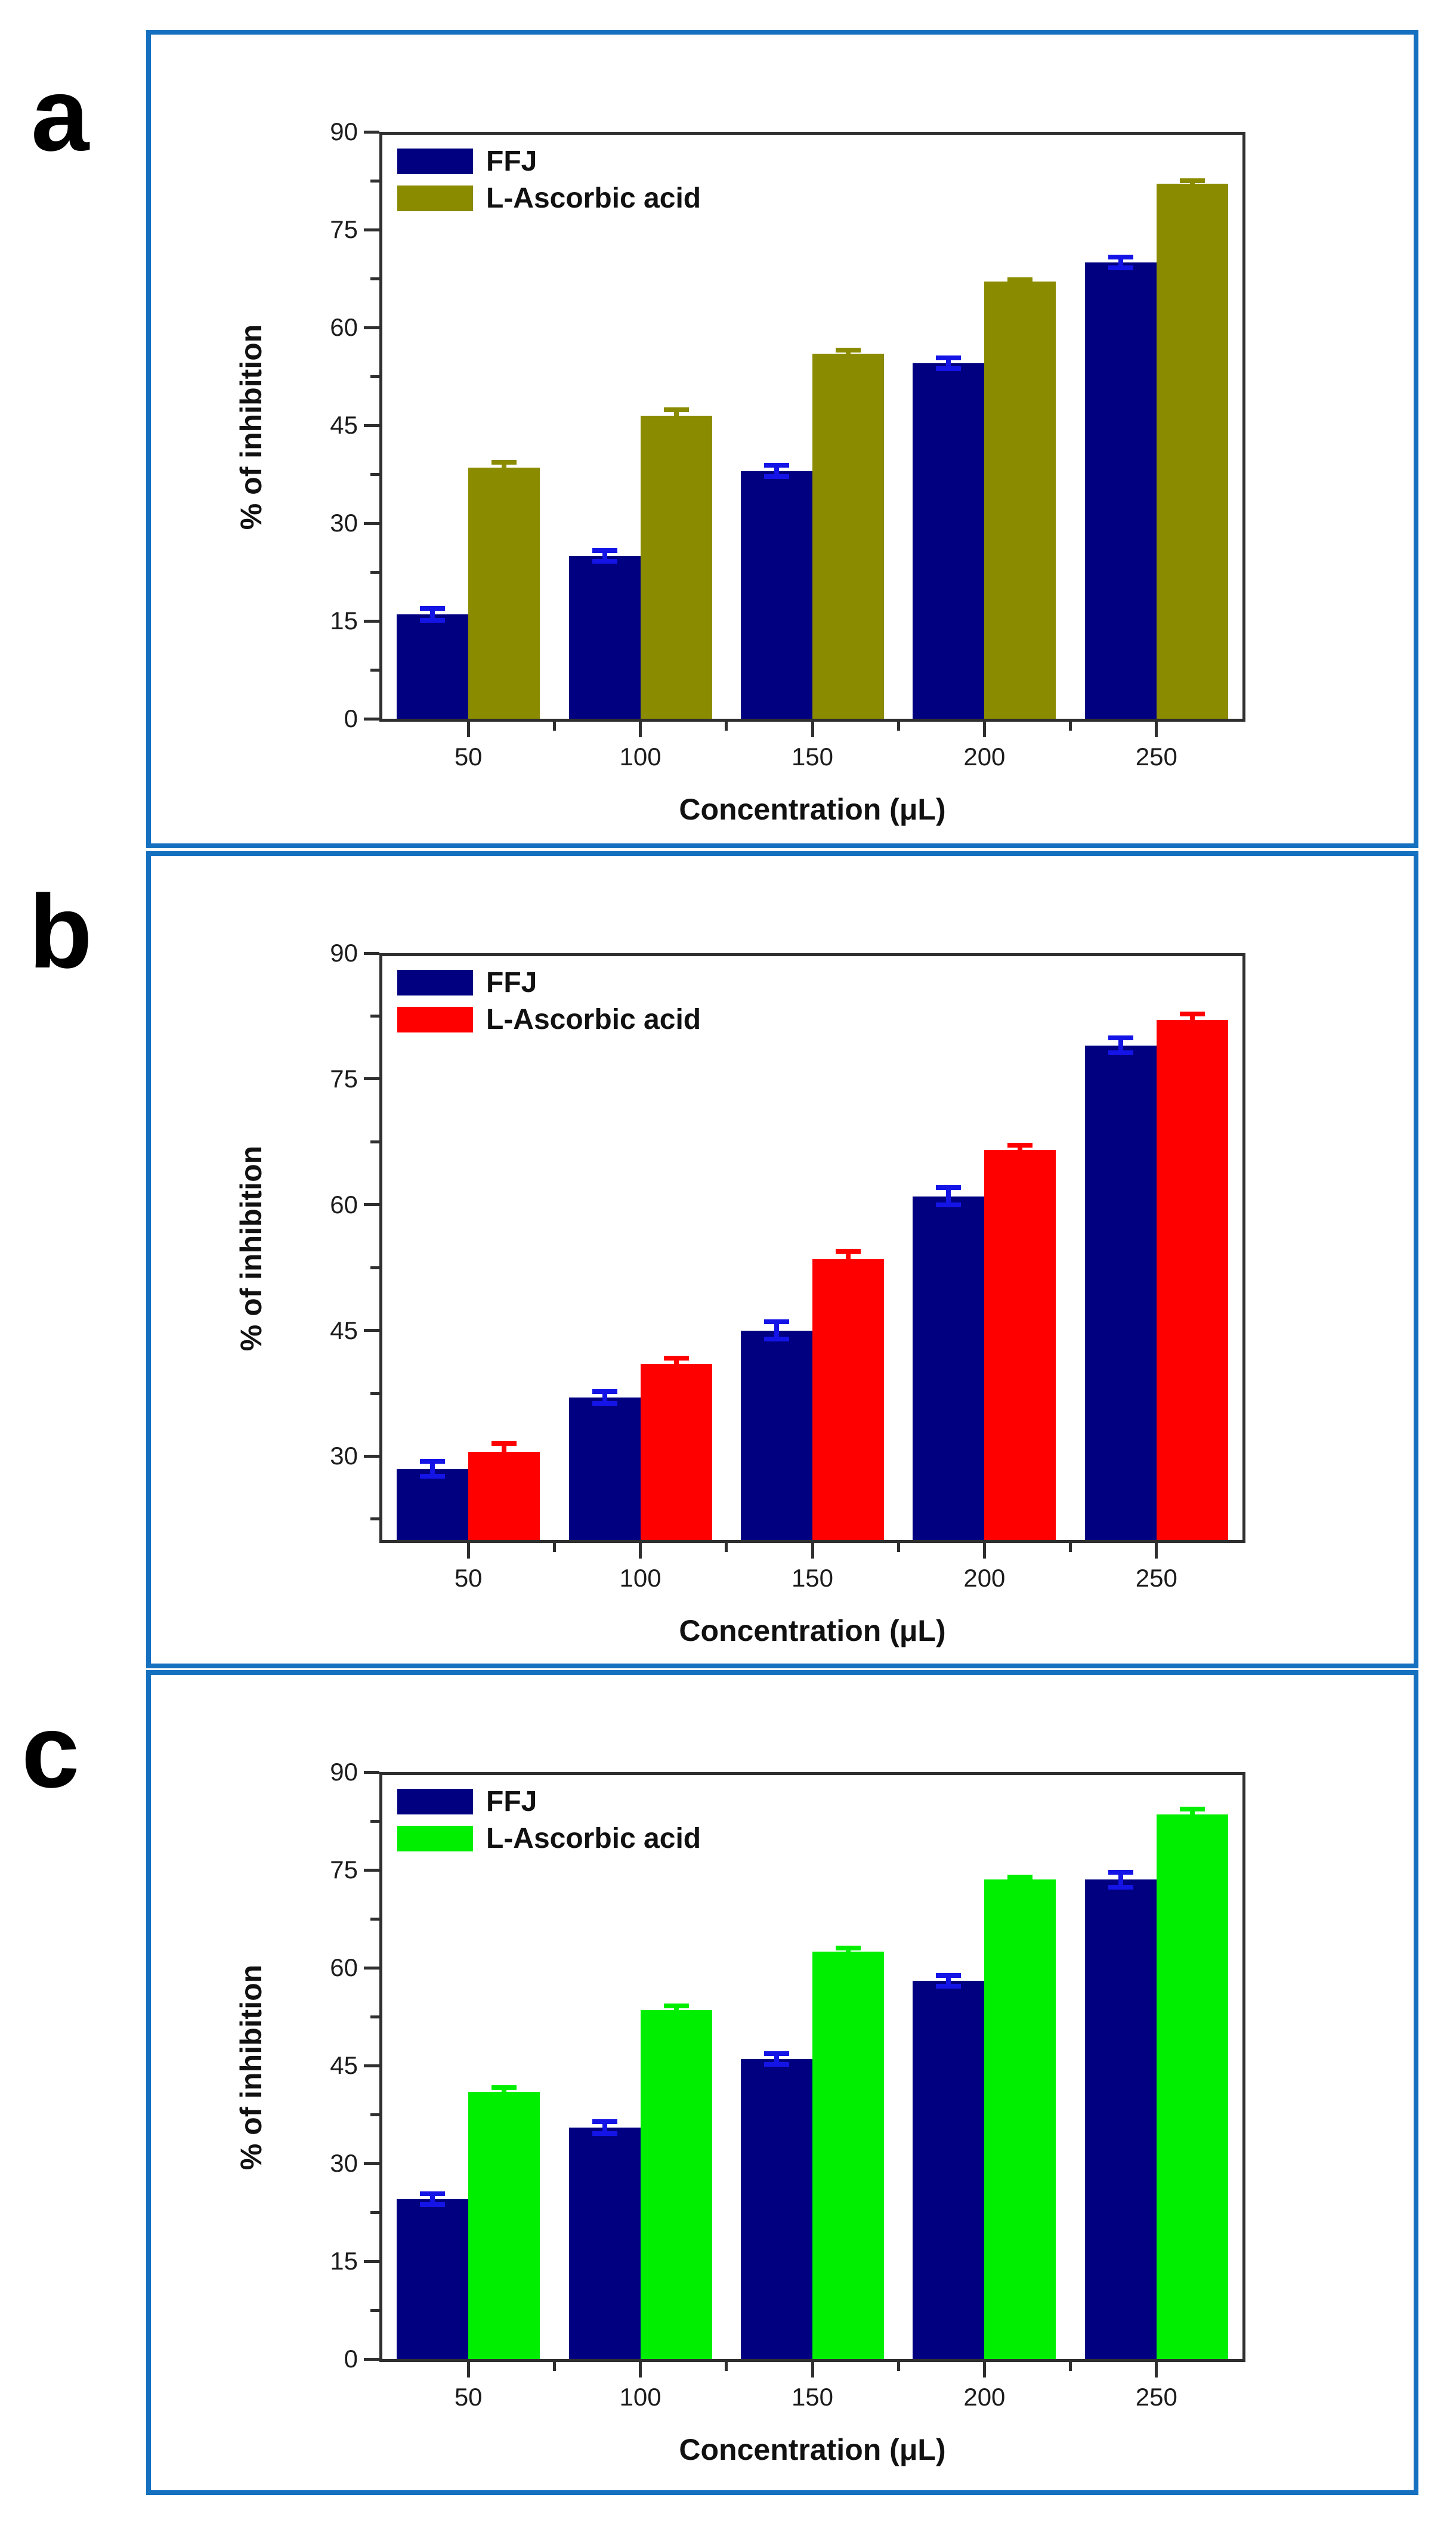 The image size is (1456, 2529). What do you see at coordinates (640, 1578) in the screenshot?
I see `x-tick-label: 100` at bounding box center [640, 1578].